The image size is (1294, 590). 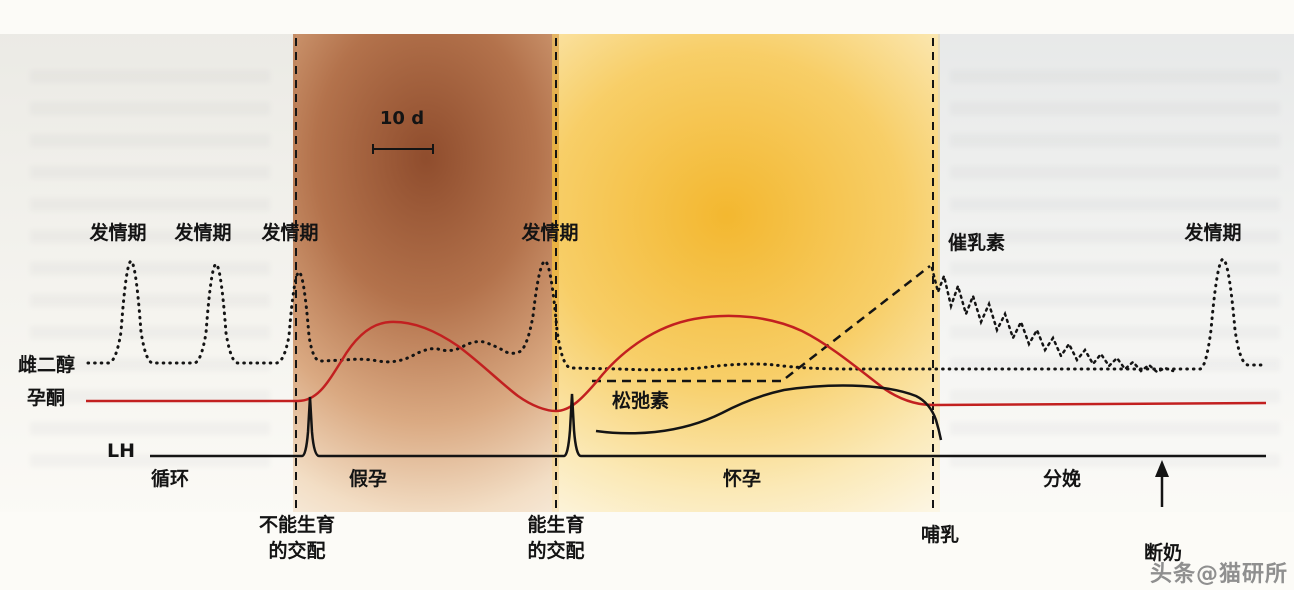 What do you see at coordinates (1052, 320) in the screenshot?
I see `prolactin-curve-pulses` at bounding box center [1052, 320].